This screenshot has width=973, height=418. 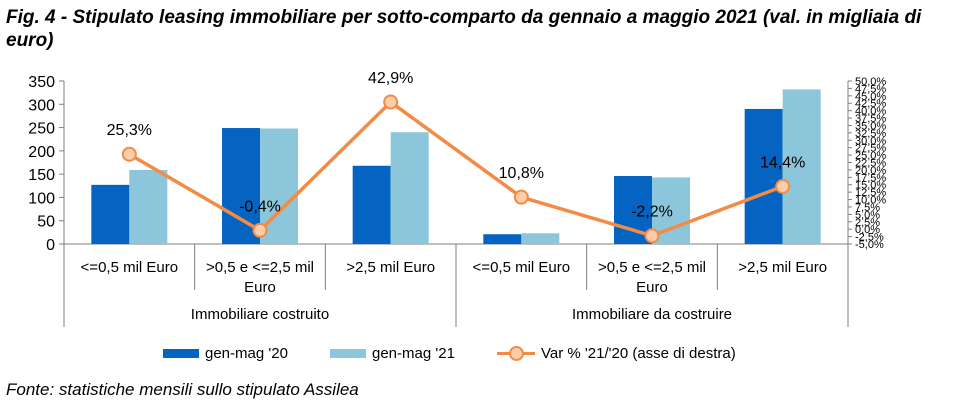 I want to click on y-right-tick-label: 17,5%, so click(x=870, y=178).